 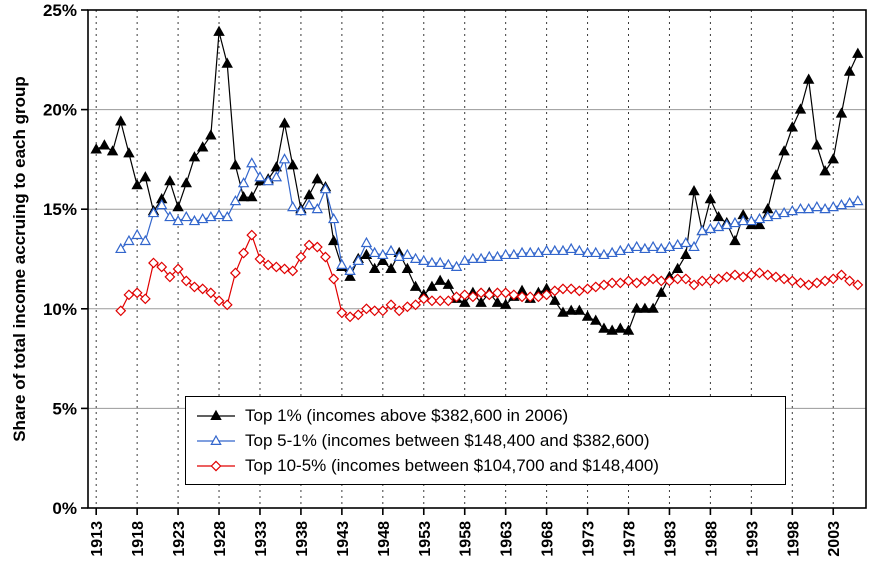 I want to click on svg-text: 1958, so click(x=466, y=539).